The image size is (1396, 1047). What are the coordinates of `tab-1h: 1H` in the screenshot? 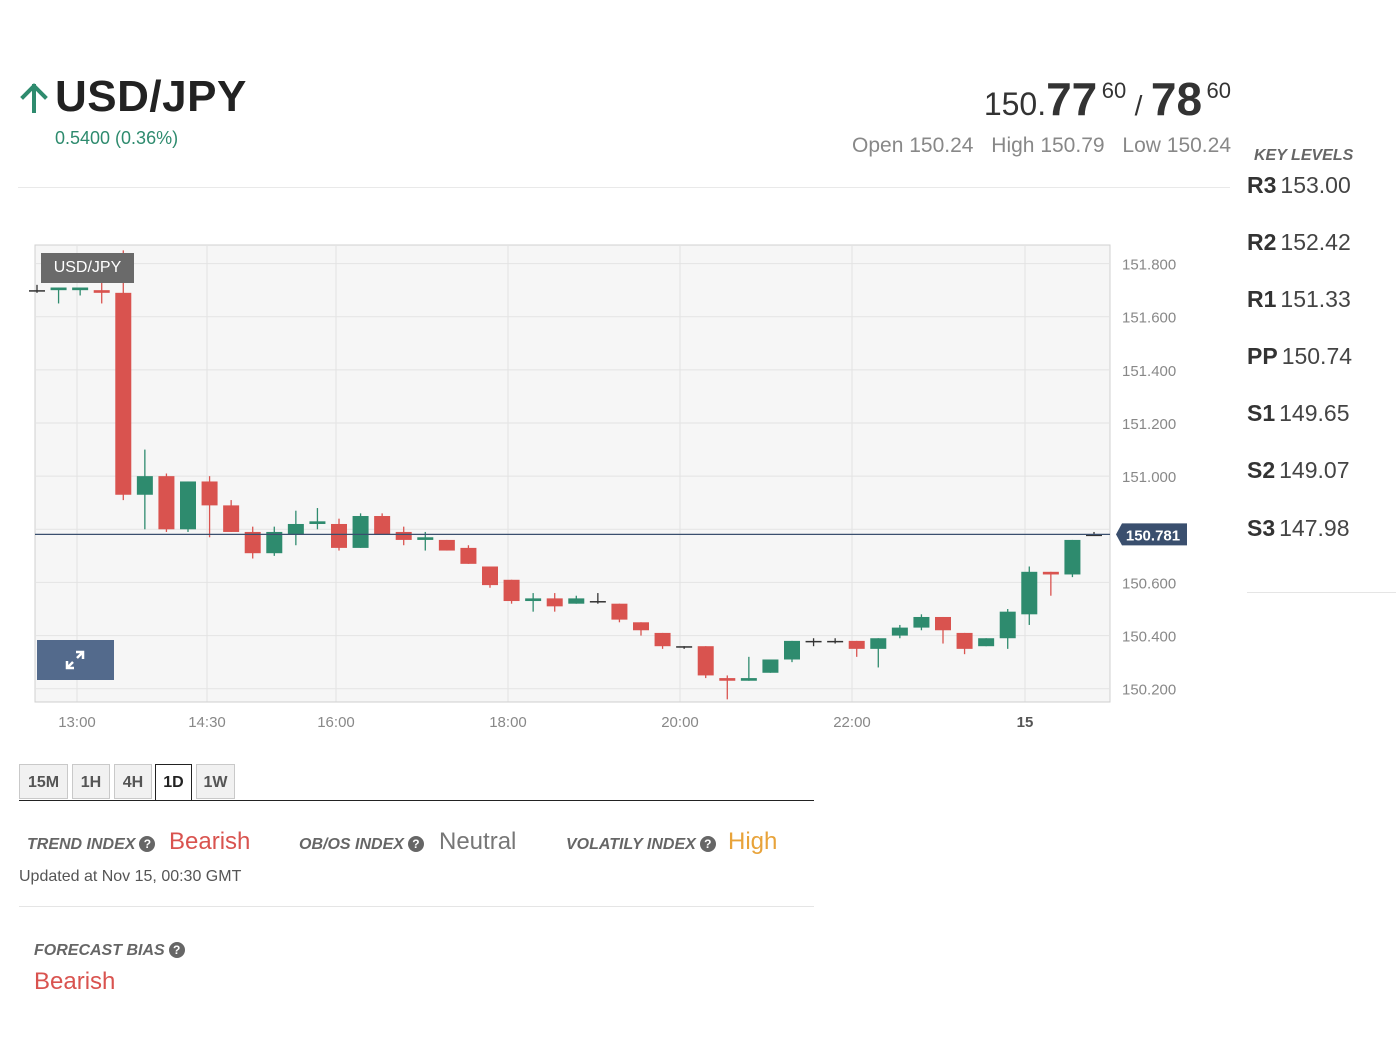 It's located at (91, 781).